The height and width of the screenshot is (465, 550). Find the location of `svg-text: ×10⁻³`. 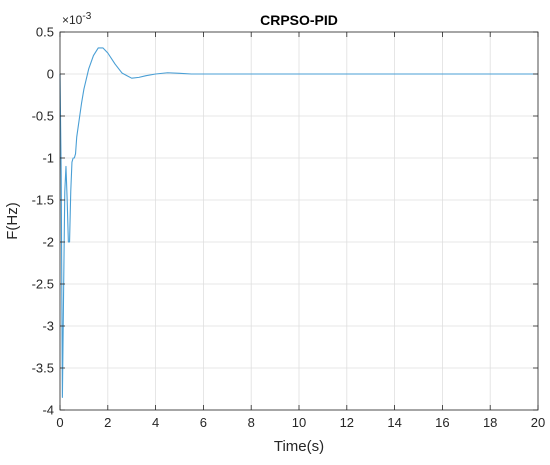

svg-text: ×10⁻³ is located at coordinates (77, 19).